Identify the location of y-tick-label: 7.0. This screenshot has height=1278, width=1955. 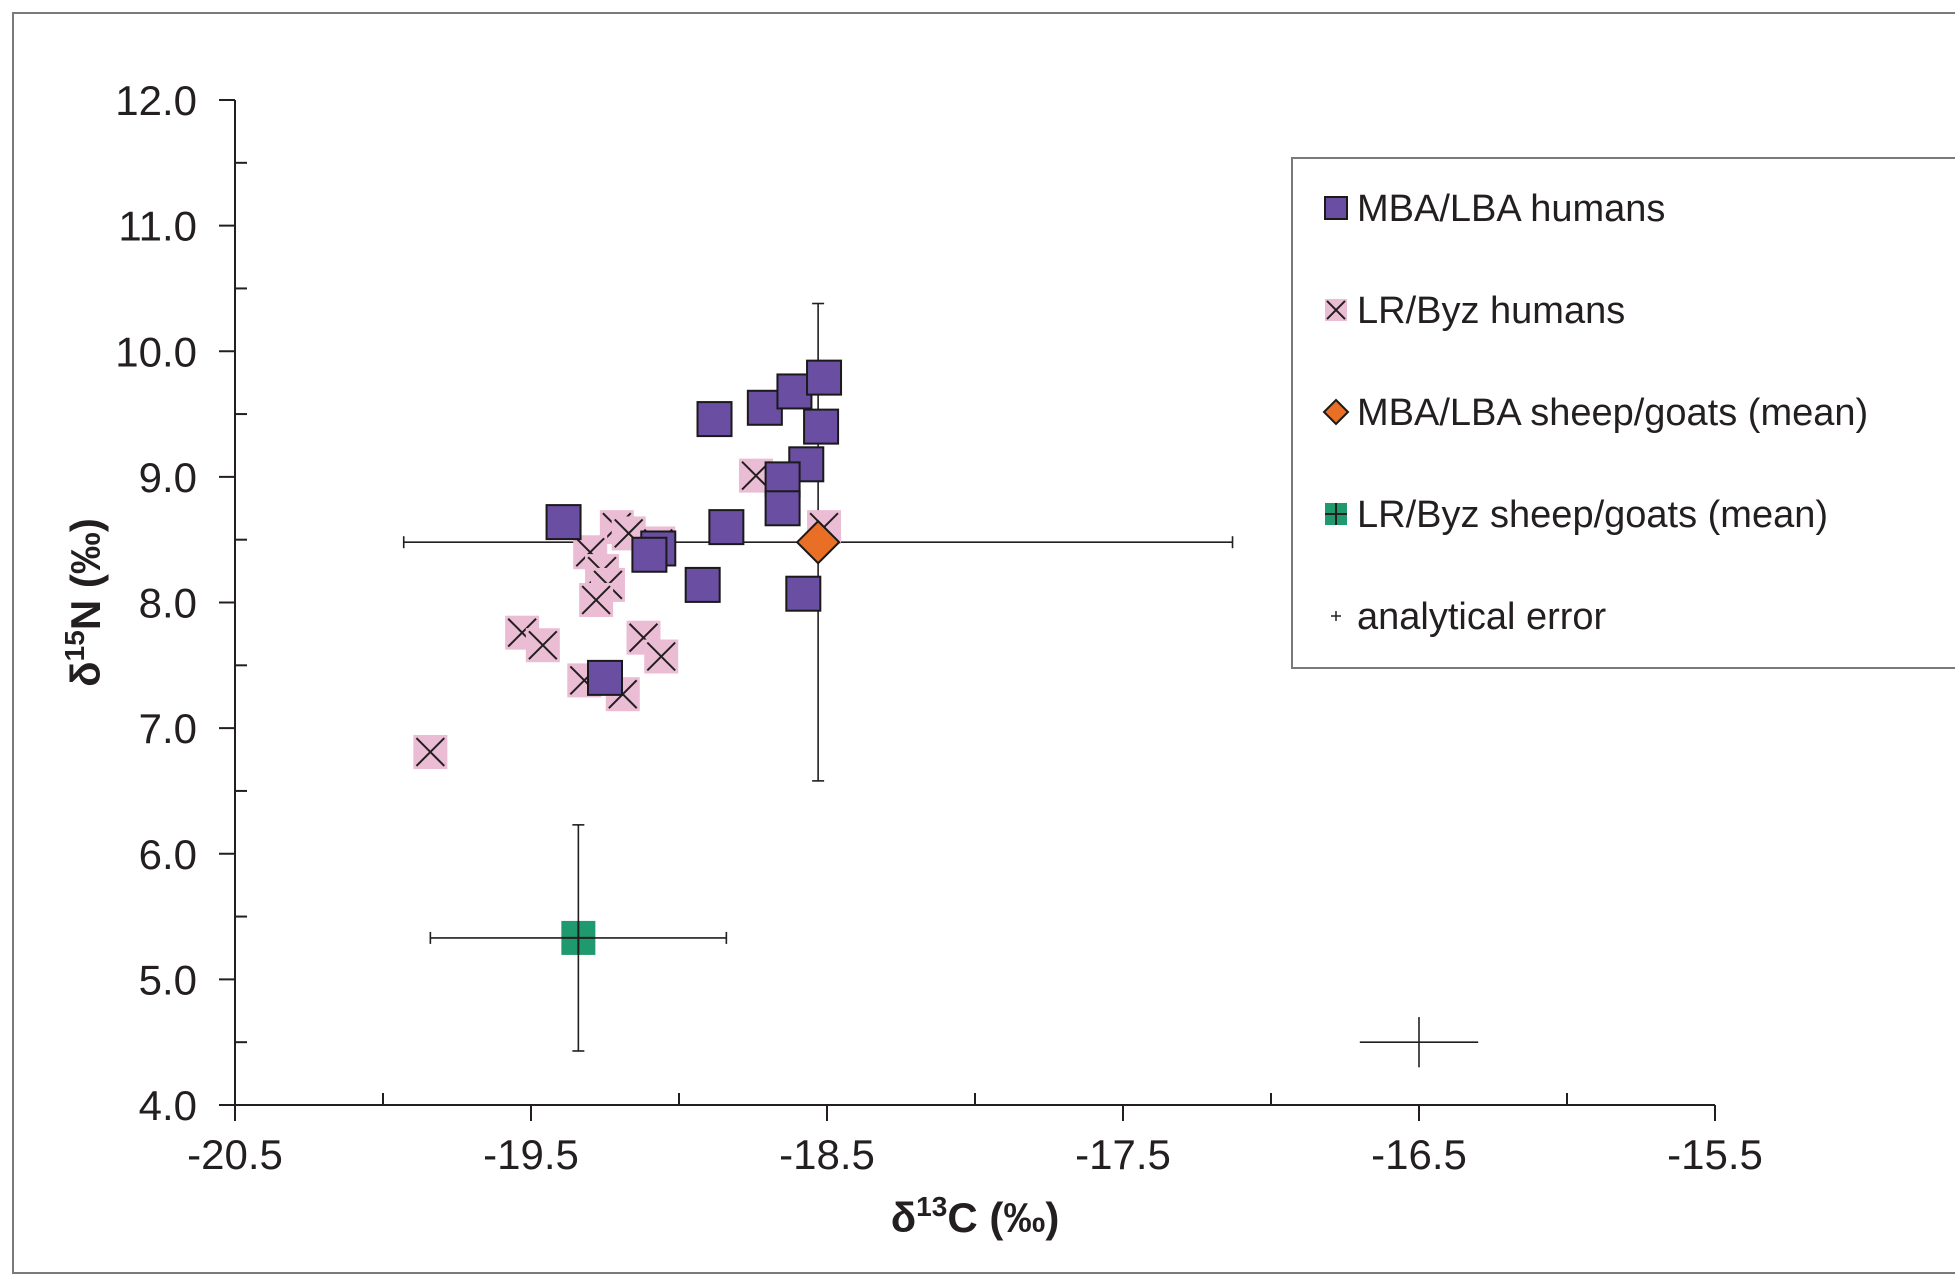
(168, 728).